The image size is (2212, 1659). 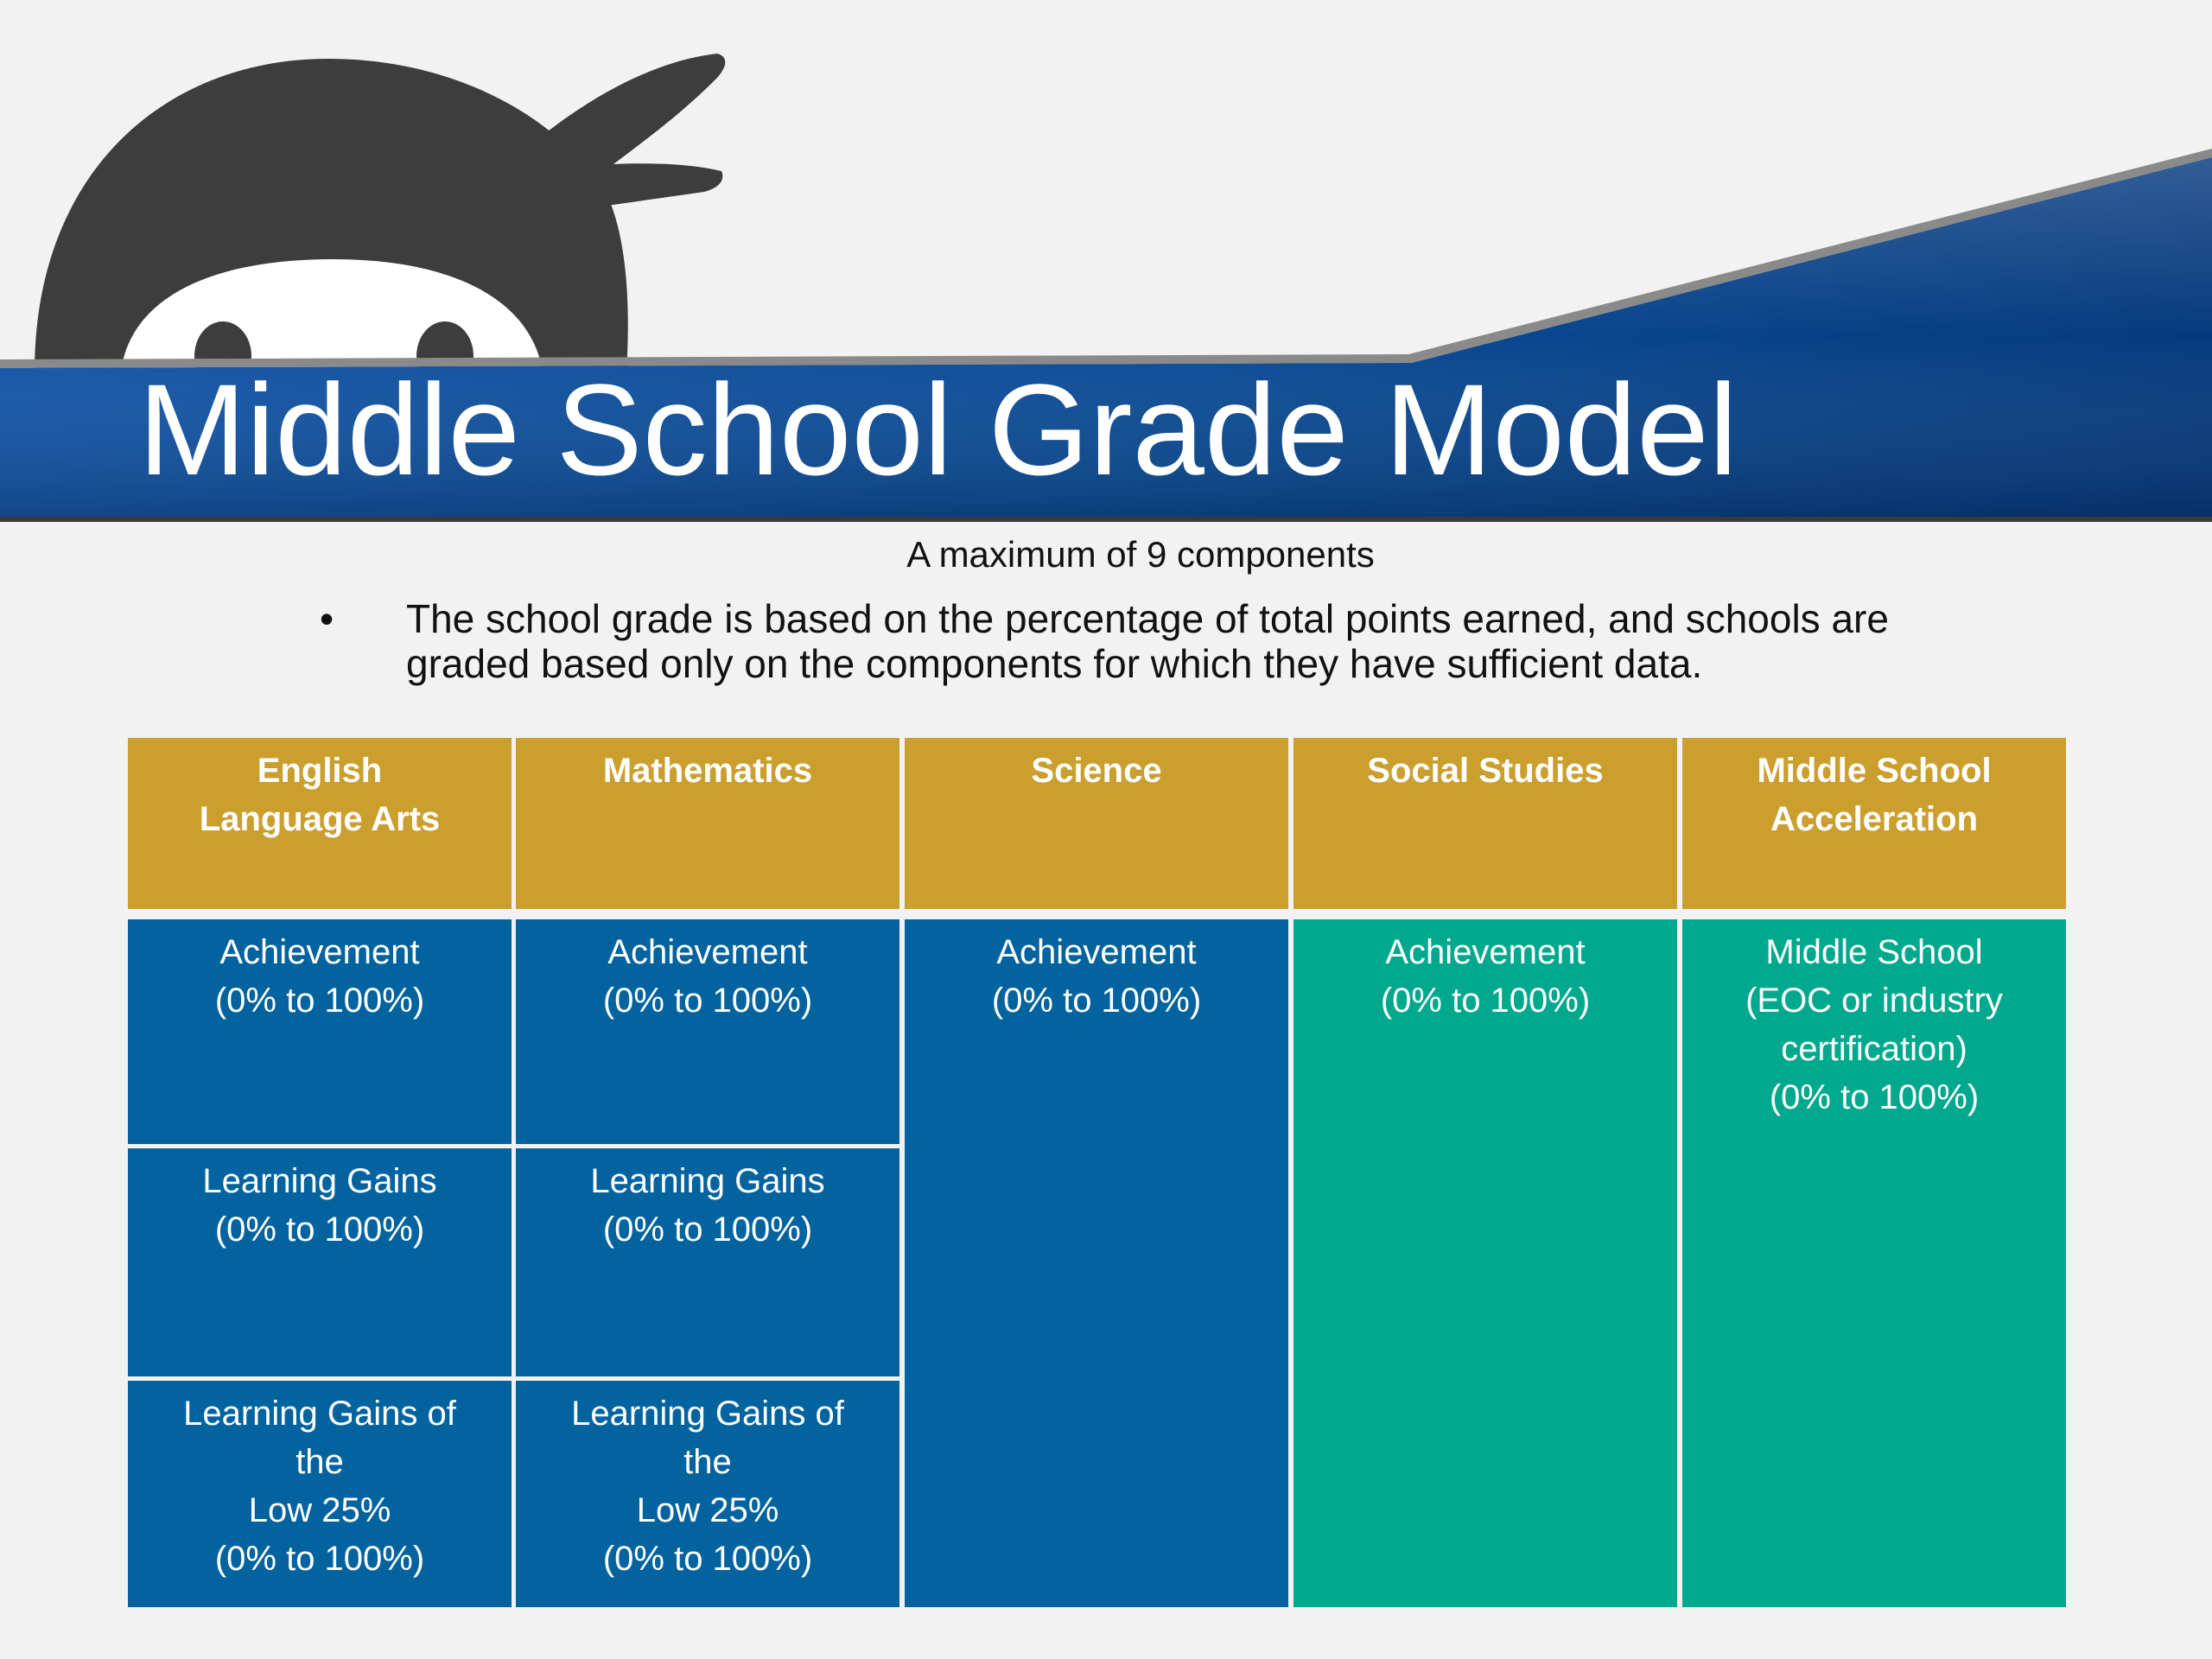 I want to click on ninja-mascot-icon, so click(x=380, y=222).